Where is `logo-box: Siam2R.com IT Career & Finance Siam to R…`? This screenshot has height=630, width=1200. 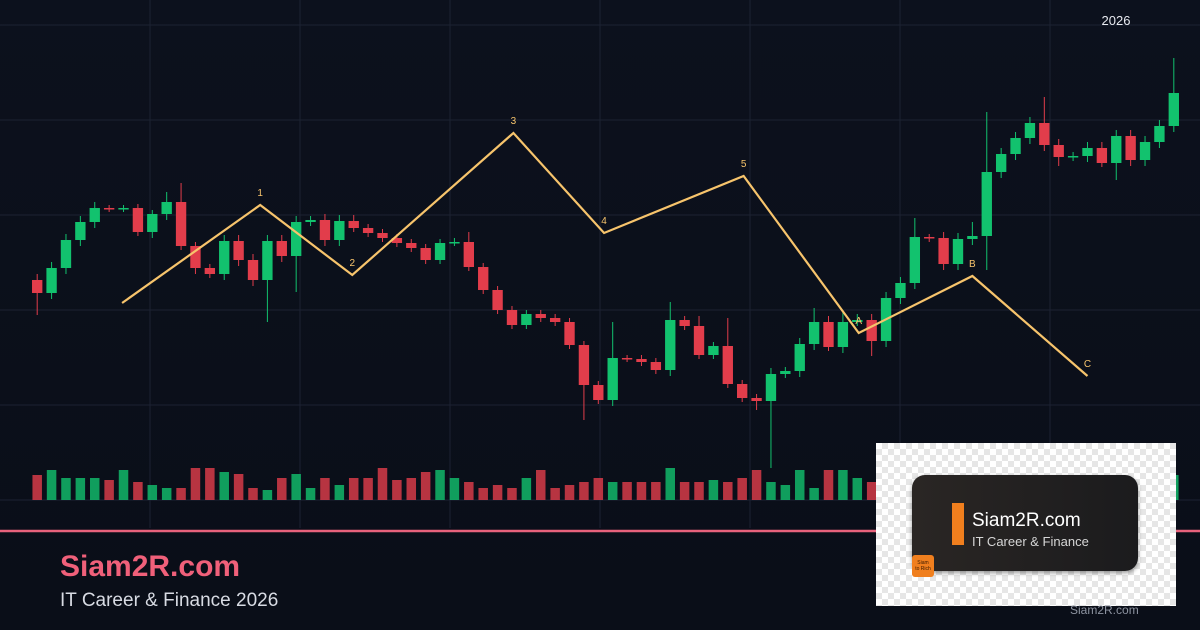
logo-box: Siam2R.com IT Career & Finance Siam to R… is located at coordinates (1026, 524).